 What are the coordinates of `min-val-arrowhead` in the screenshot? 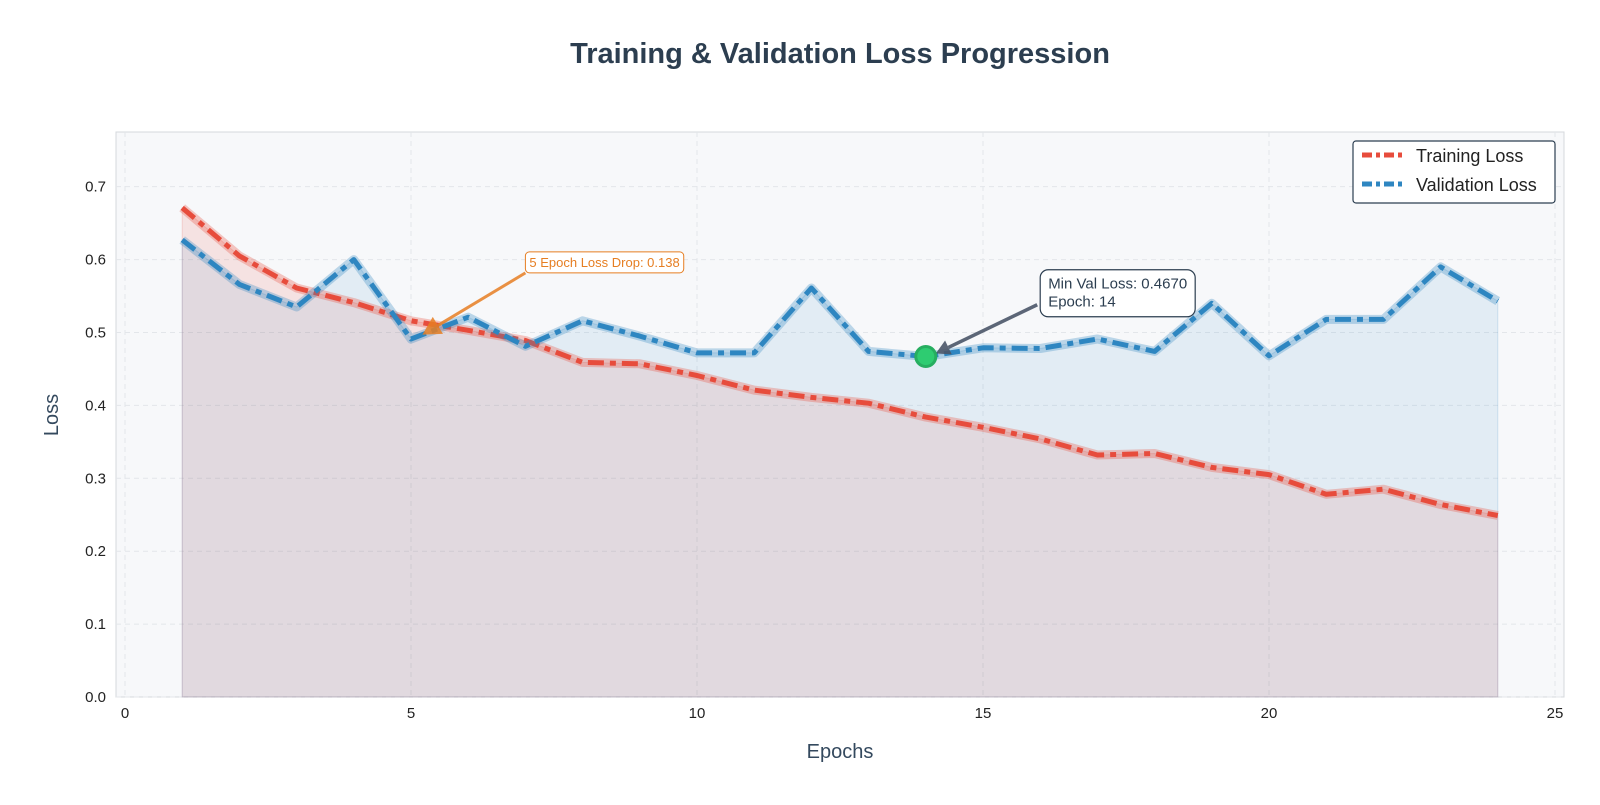 It's located at (943, 347).